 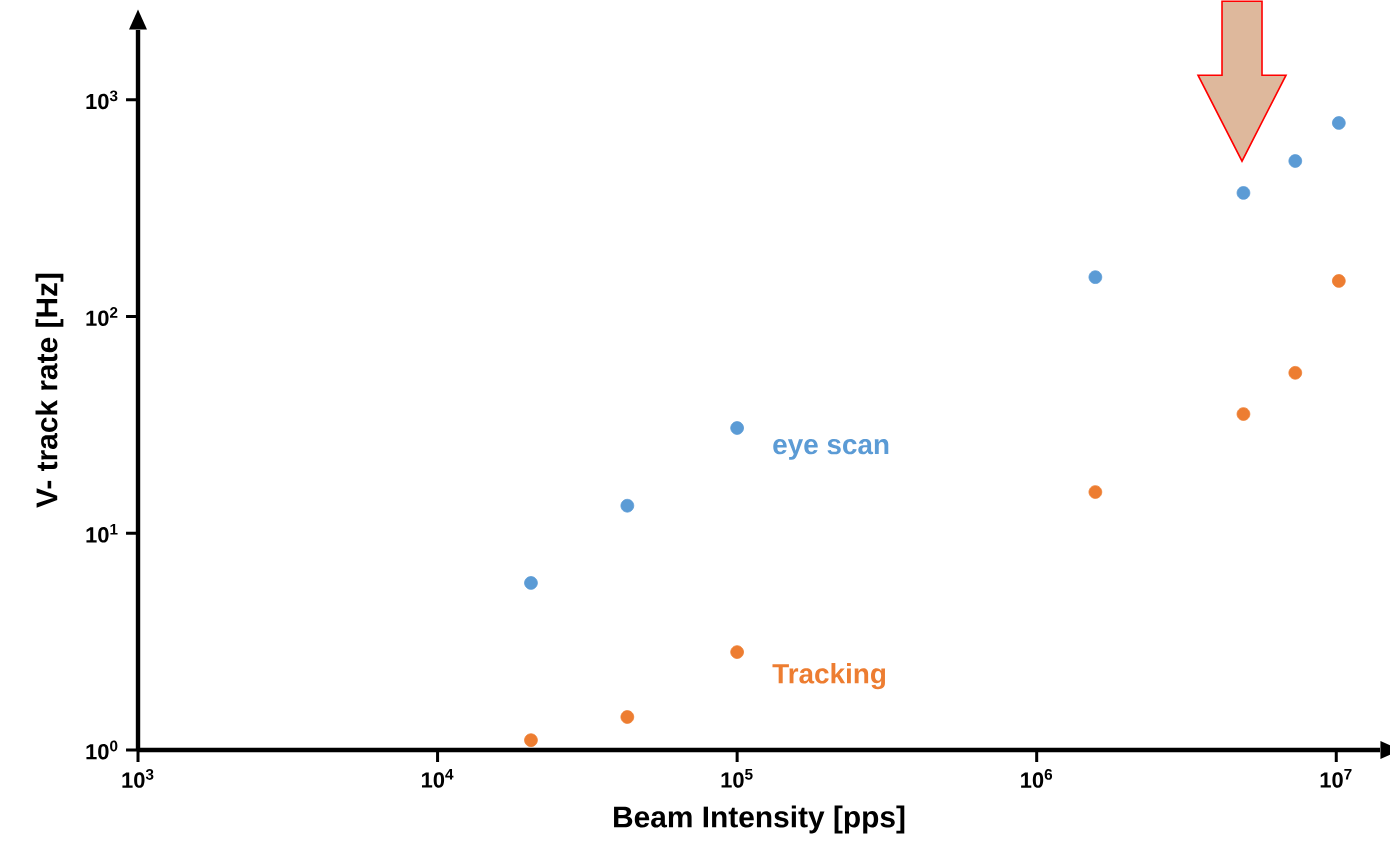 I want to click on x-axis-title: Beam Intensity [pps], so click(x=759, y=819).